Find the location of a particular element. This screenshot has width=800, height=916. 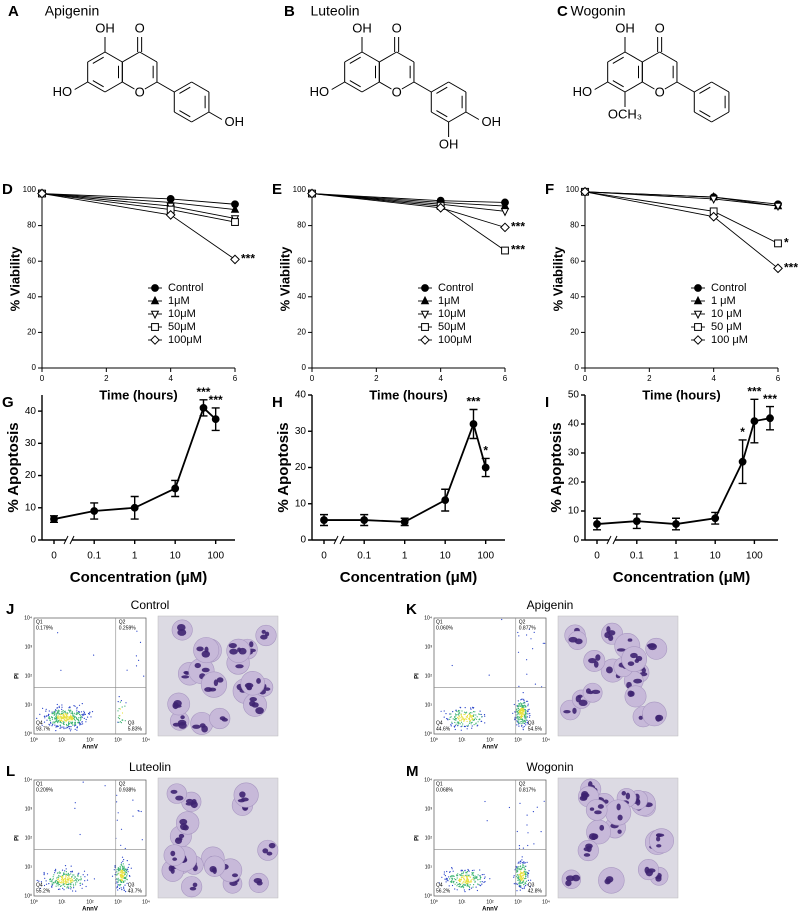

atom-label: OH is located at coordinates (362, 27).